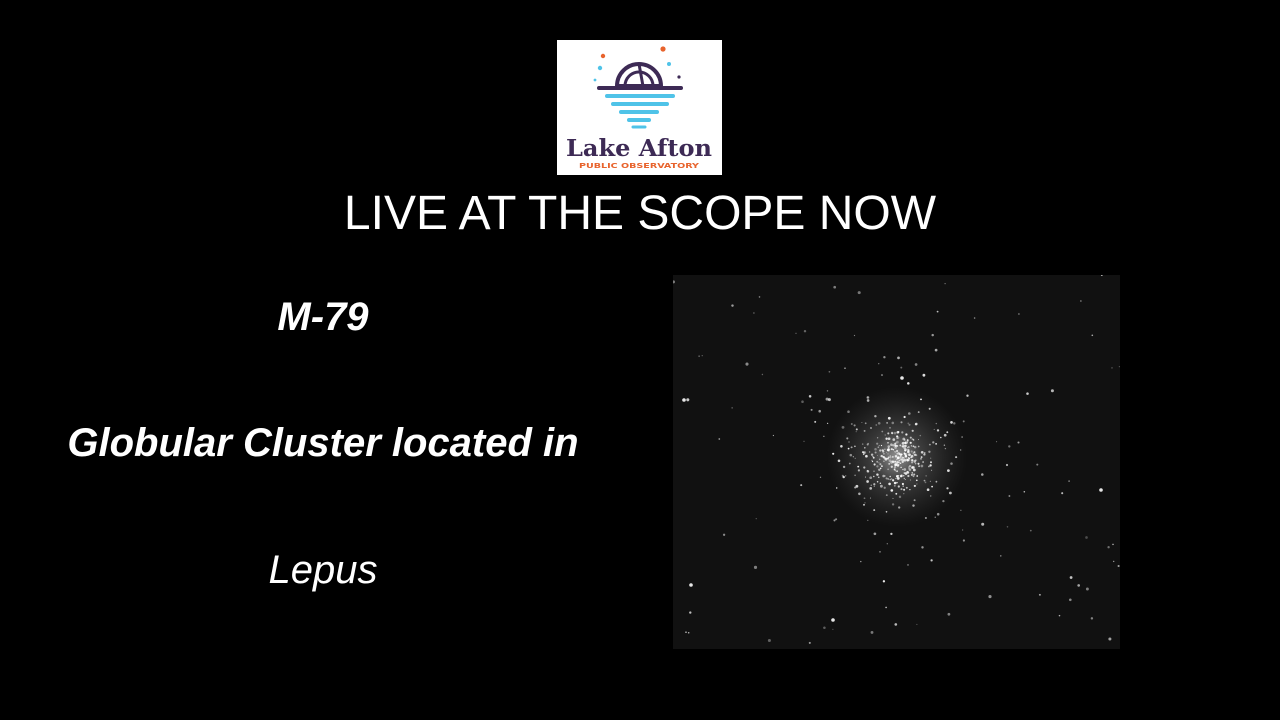 The height and width of the screenshot is (720, 1280). Describe the element at coordinates (640, 213) in the screenshot. I see `headline: LIVE AT THE SCOPE NOW` at that location.